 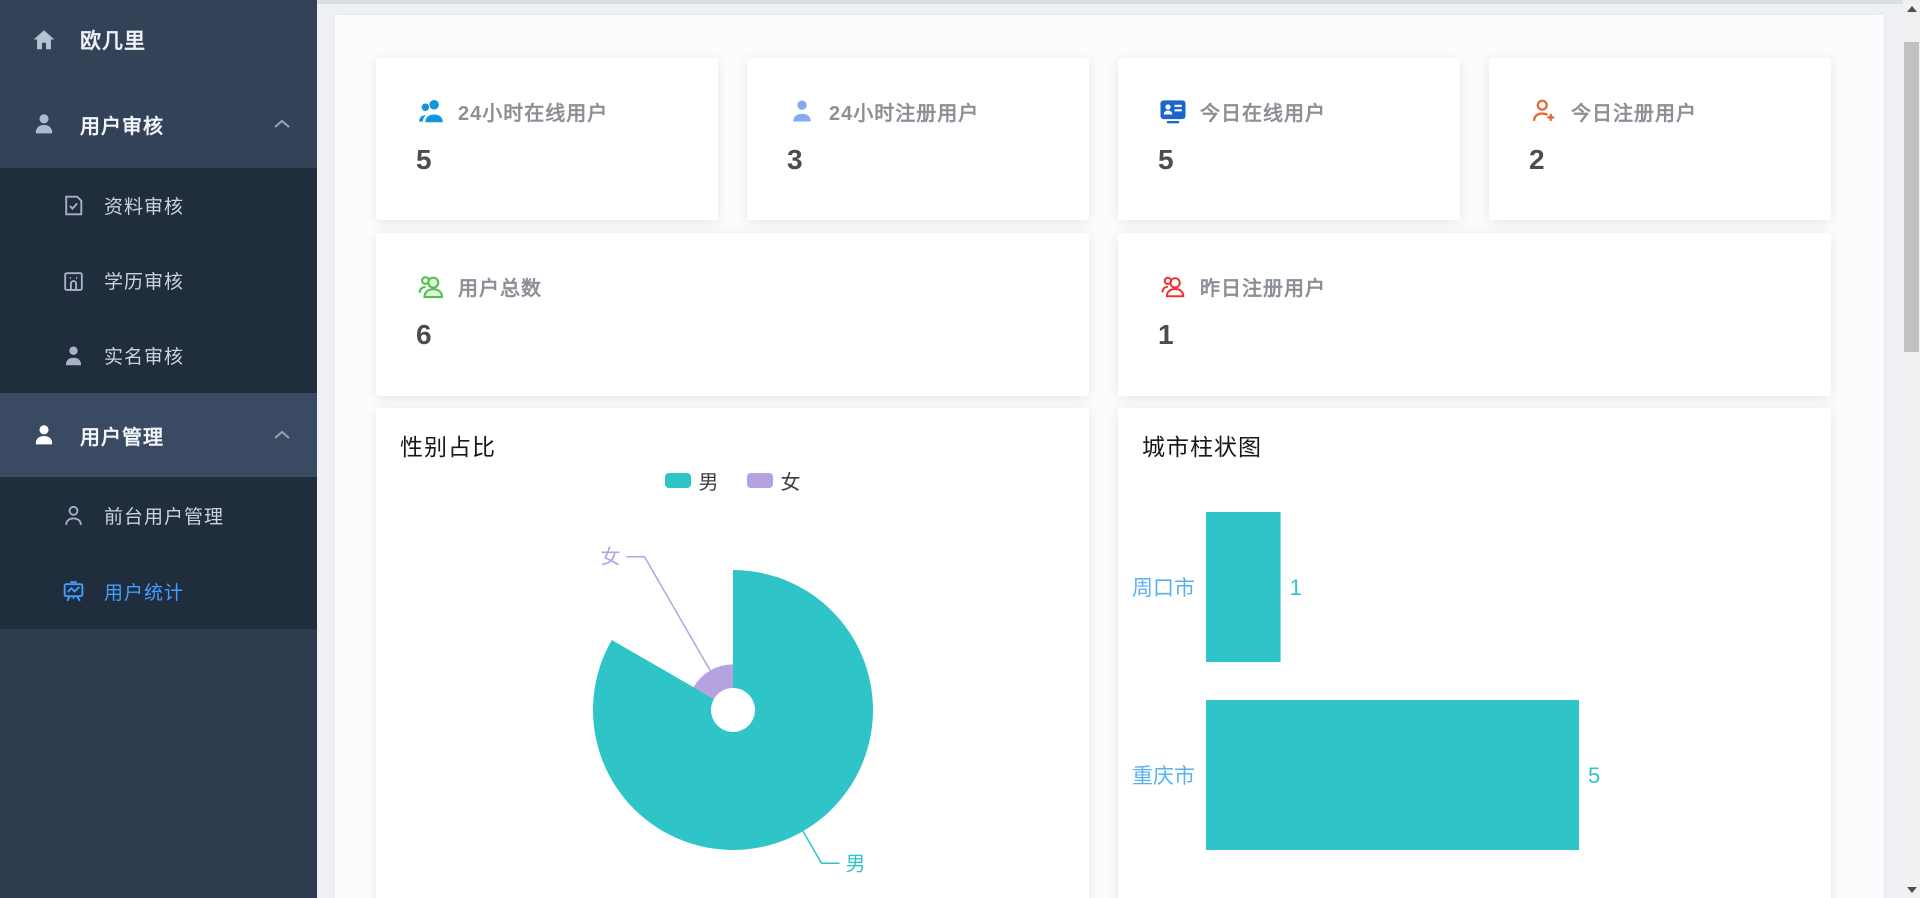 I want to click on pie-legend: 男 女, so click(x=732, y=480).